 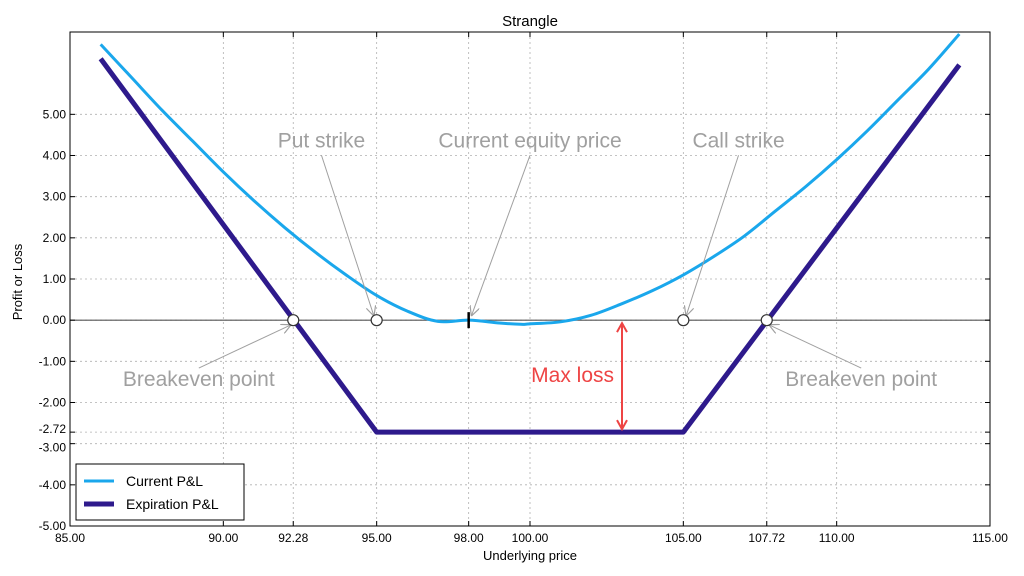 What do you see at coordinates (53, 485) in the screenshot?
I see `y-tick-label: -4.00` at bounding box center [53, 485].